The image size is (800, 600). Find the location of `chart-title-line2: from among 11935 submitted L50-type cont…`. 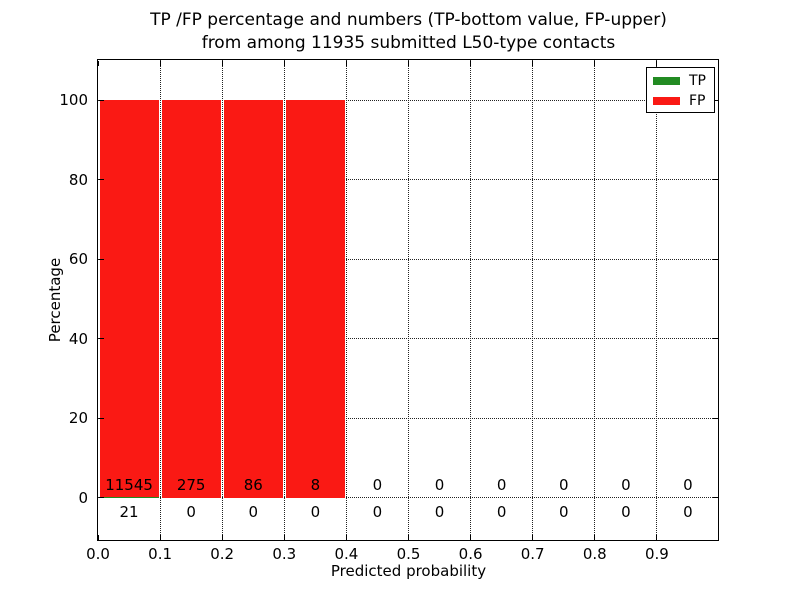

chart-title-line2: from among 11935 submitted L50-type cont… is located at coordinates (408, 43).